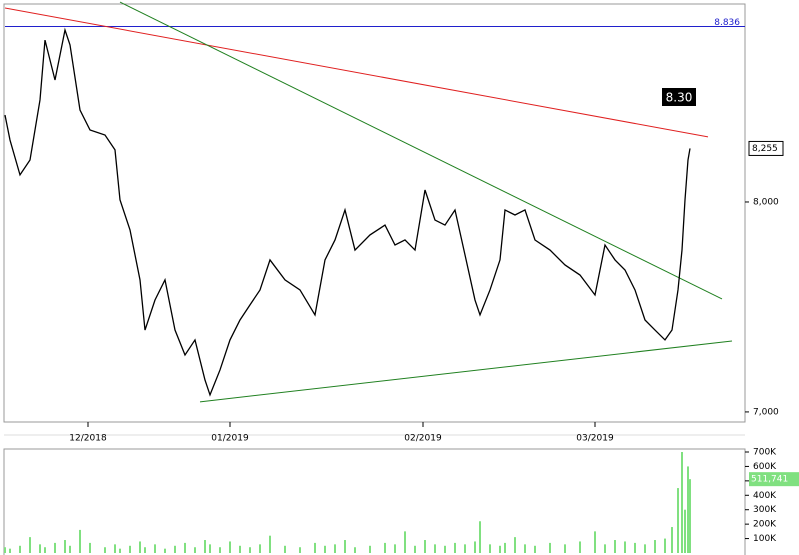 This screenshot has width=799, height=555. What do you see at coordinates (765, 467) in the screenshot?
I see `y-tick-label: 600K` at bounding box center [765, 467].